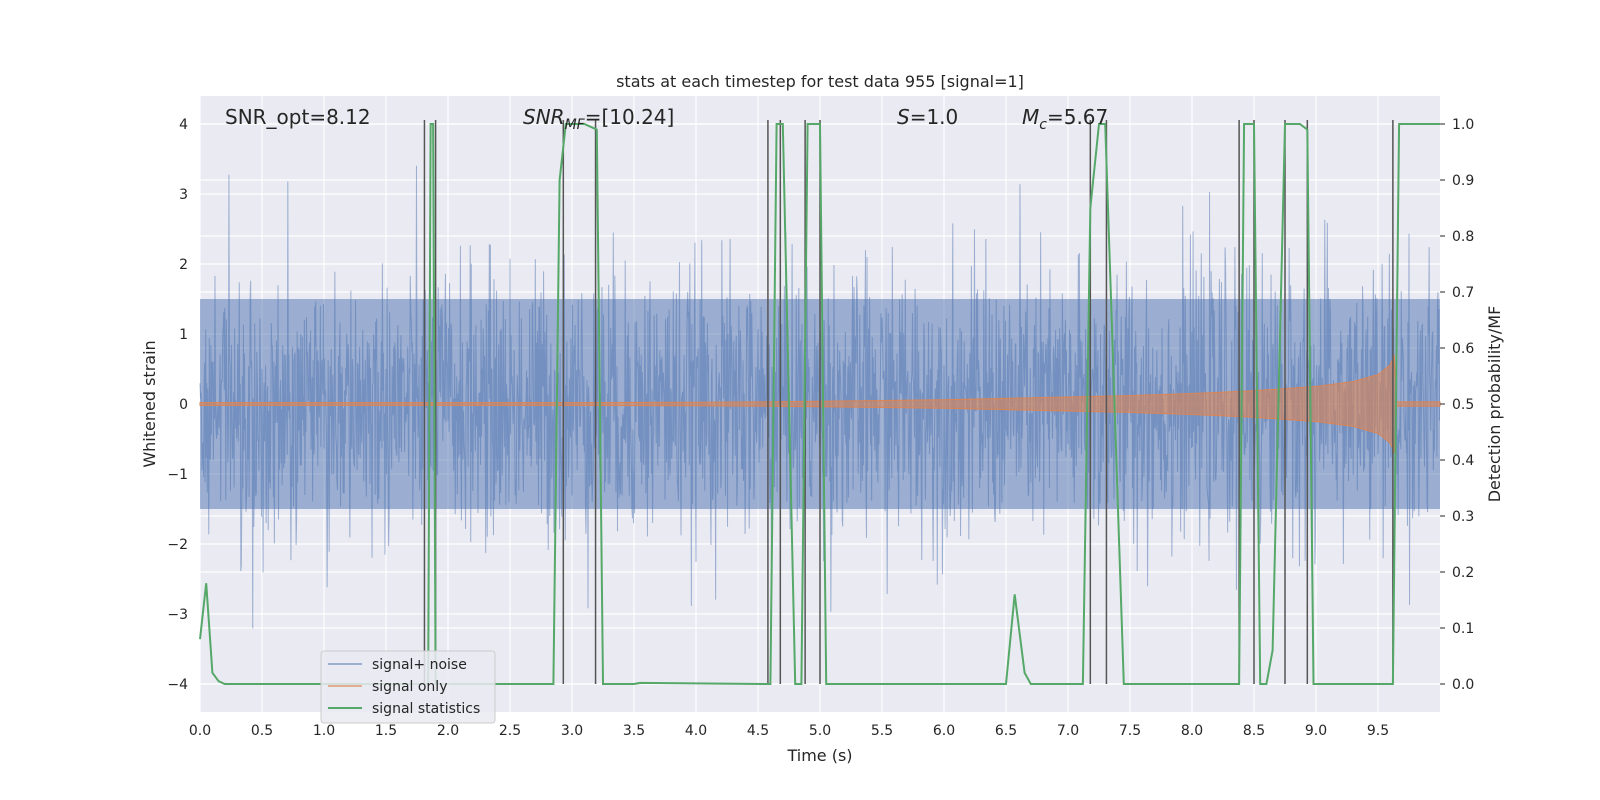 The height and width of the screenshot is (800, 1600). Describe the element at coordinates (183, 405) in the screenshot. I see `y-tick-label: 0` at that location.